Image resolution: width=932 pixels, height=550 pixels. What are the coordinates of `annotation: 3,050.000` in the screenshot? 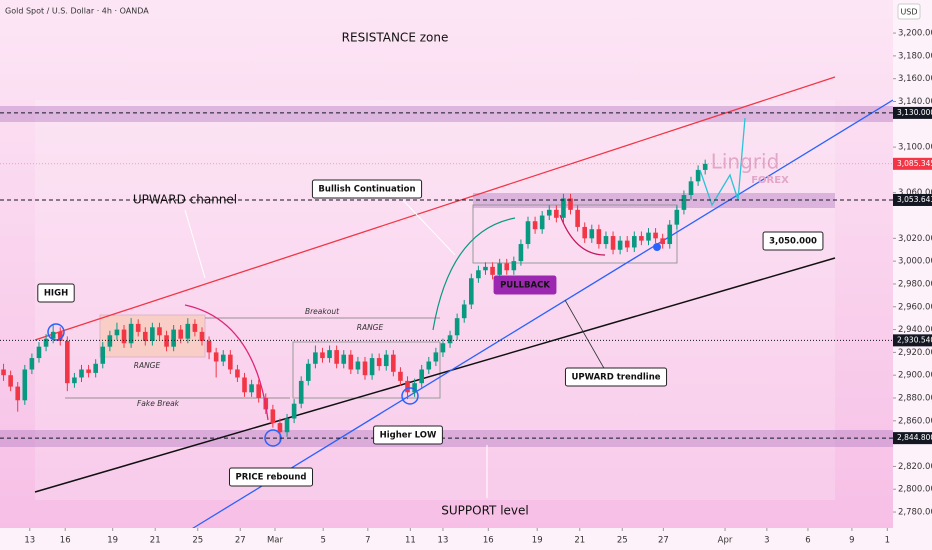 It's located at (793, 242).